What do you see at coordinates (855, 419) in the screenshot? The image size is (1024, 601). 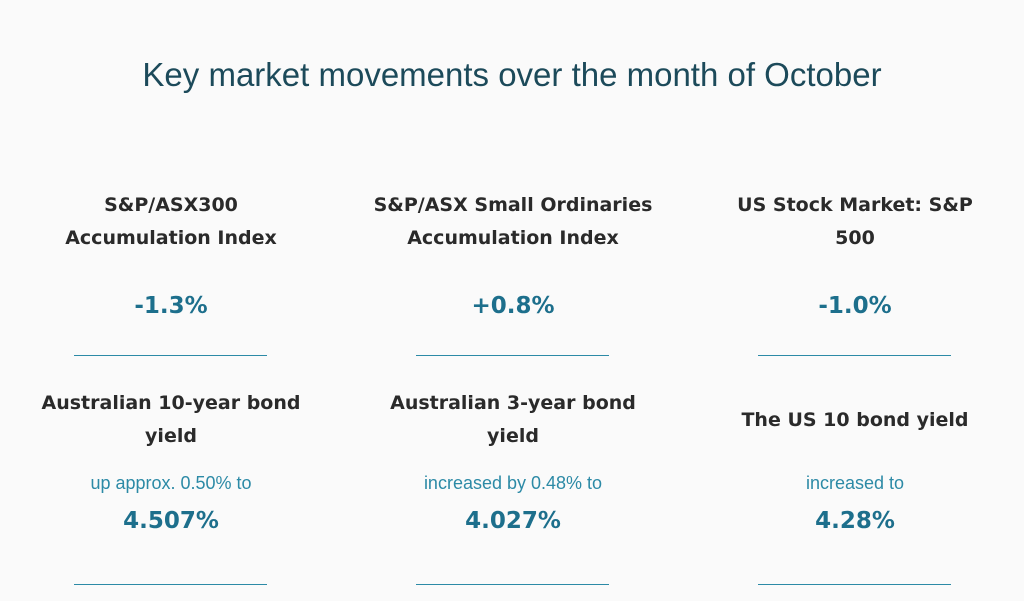 I see `card-label: The US 10 bond yield` at bounding box center [855, 419].